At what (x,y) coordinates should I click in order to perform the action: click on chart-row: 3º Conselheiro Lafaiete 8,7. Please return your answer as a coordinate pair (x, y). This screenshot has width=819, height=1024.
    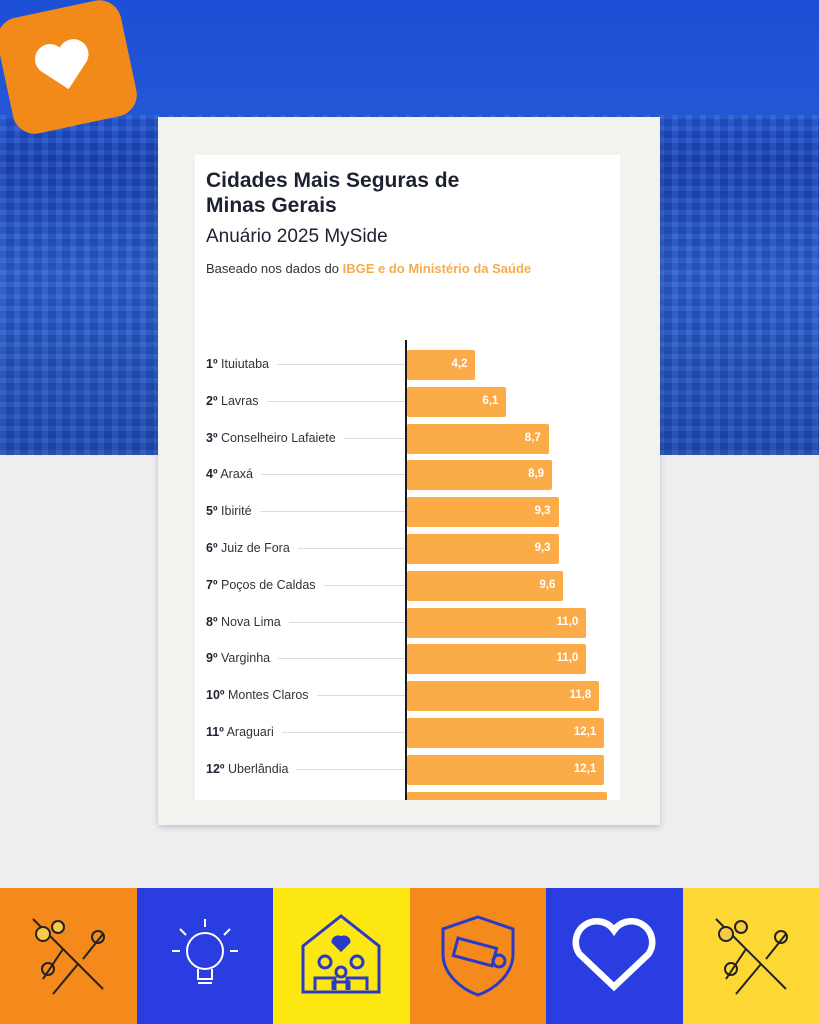
    Looking at the image, I should click on (407, 438).